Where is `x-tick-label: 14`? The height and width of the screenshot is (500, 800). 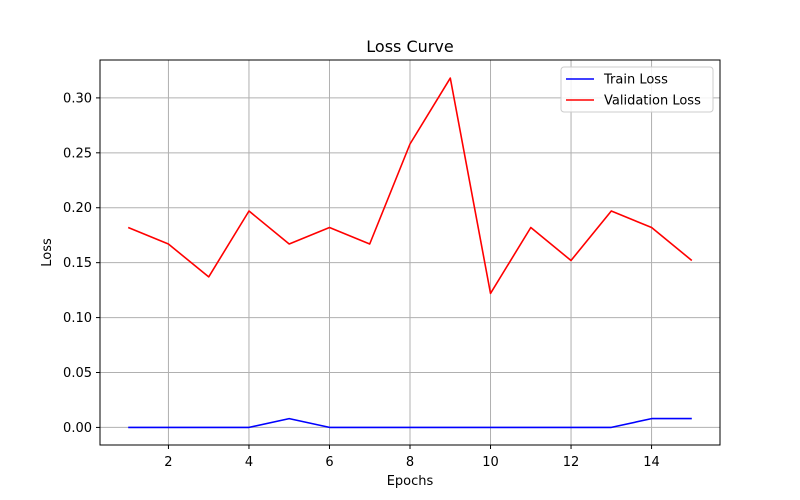
x-tick-label: 14 is located at coordinates (651, 462).